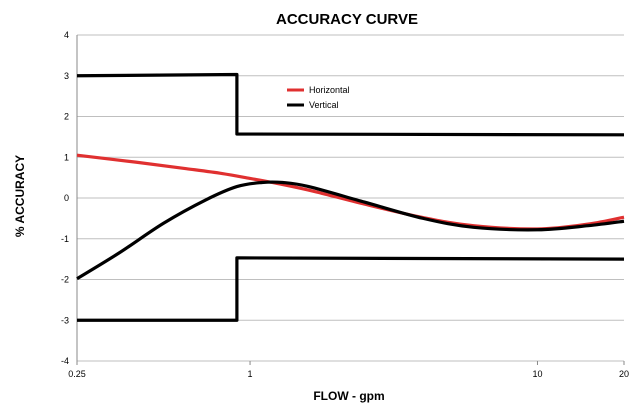  Describe the element at coordinates (66, 76) in the screenshot. I see `y-tick-label: 3` at that location.